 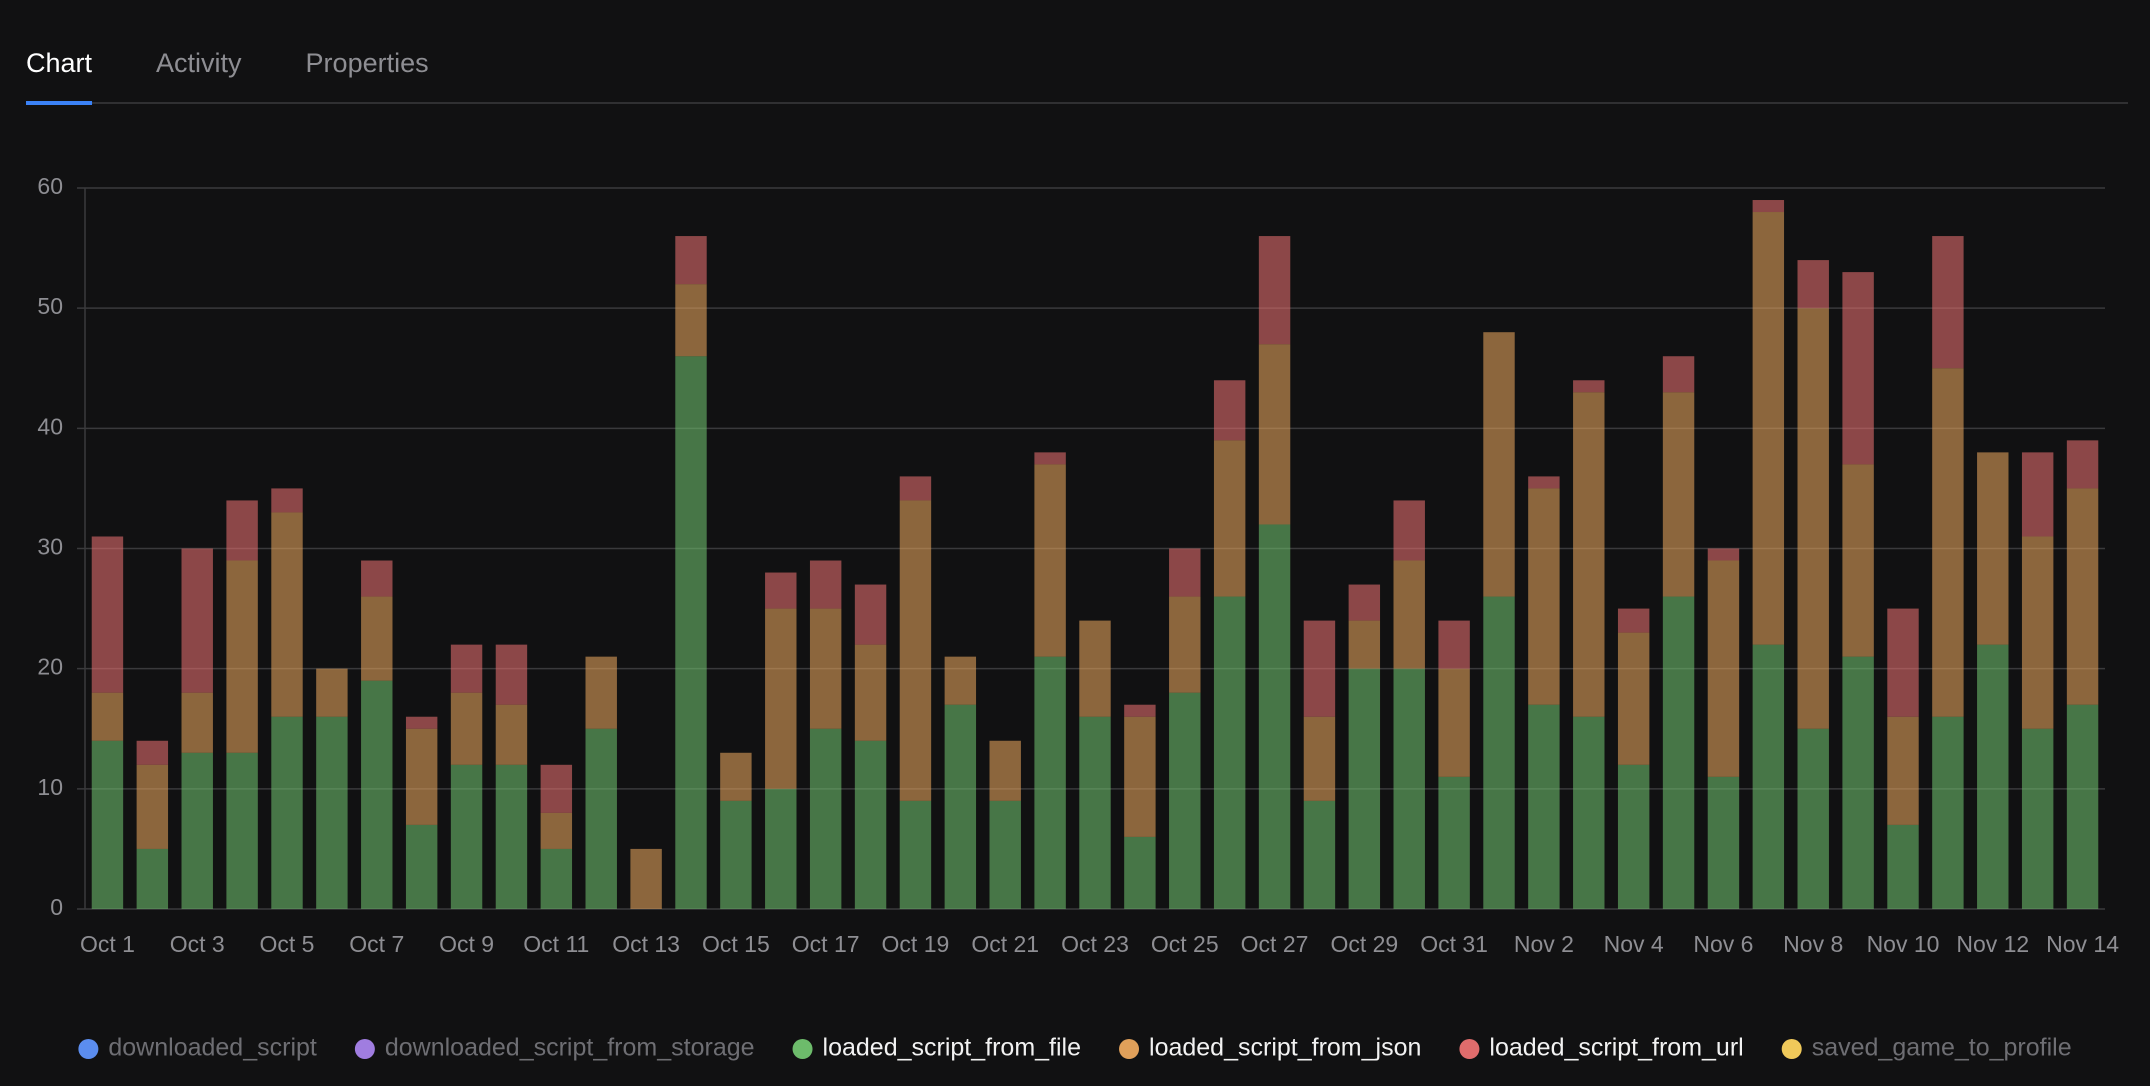 What do you see at coordinates (376, 944) in the screenshot?
I see `x-tick-label: Oct 7` at bounding box center [376, 944].